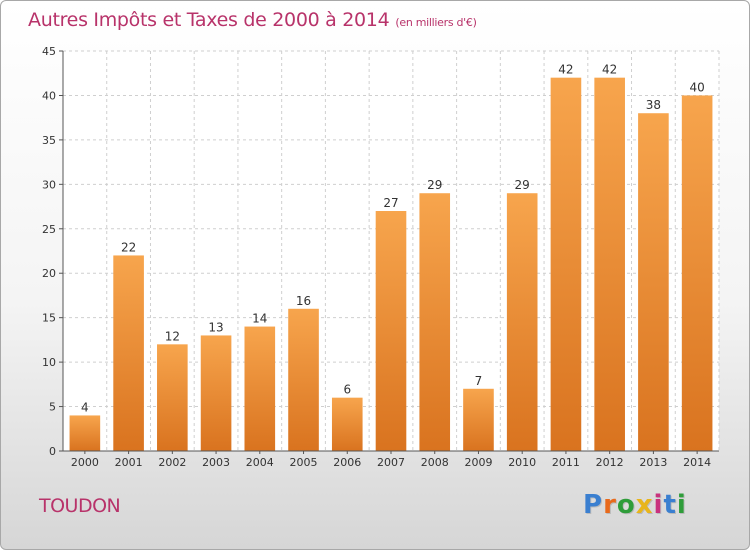  What do you see at coordinates (49, 273) in the screenshot?
I see `y-tick-label: 20` at bounding box center [49, 273].